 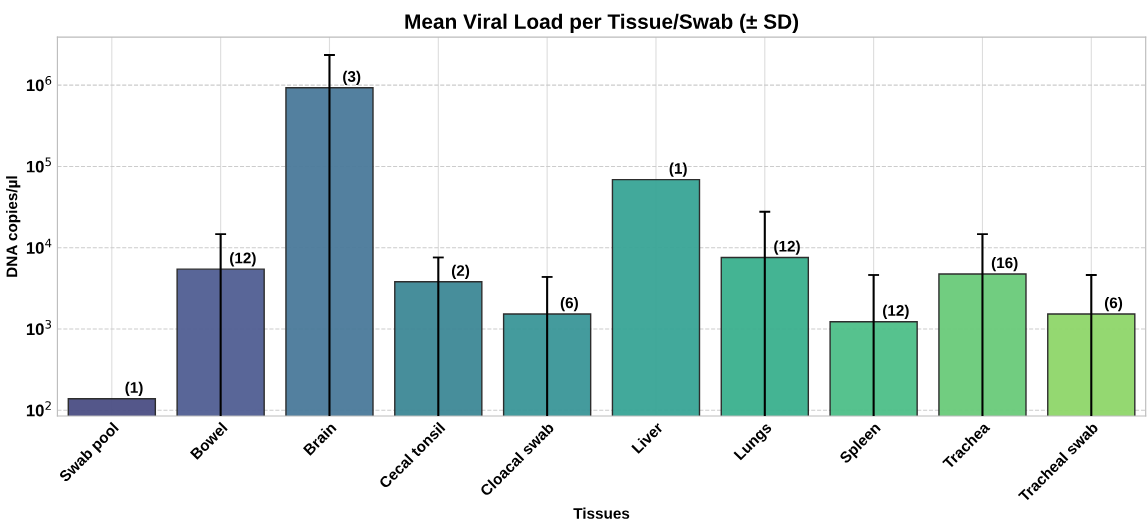 I want to click on y-axis-title: DNA copies/µl, so click(x=13, y=226).